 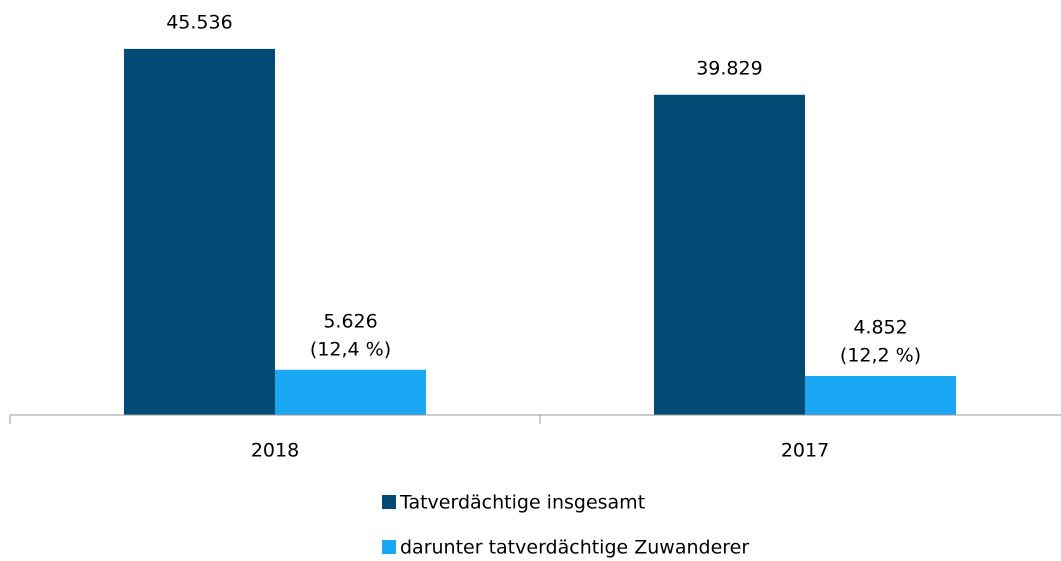 What do you see at coordinates (199, 22) in the screenshot?
I see `value-label: 45.536` at bounding box center [199, 22].